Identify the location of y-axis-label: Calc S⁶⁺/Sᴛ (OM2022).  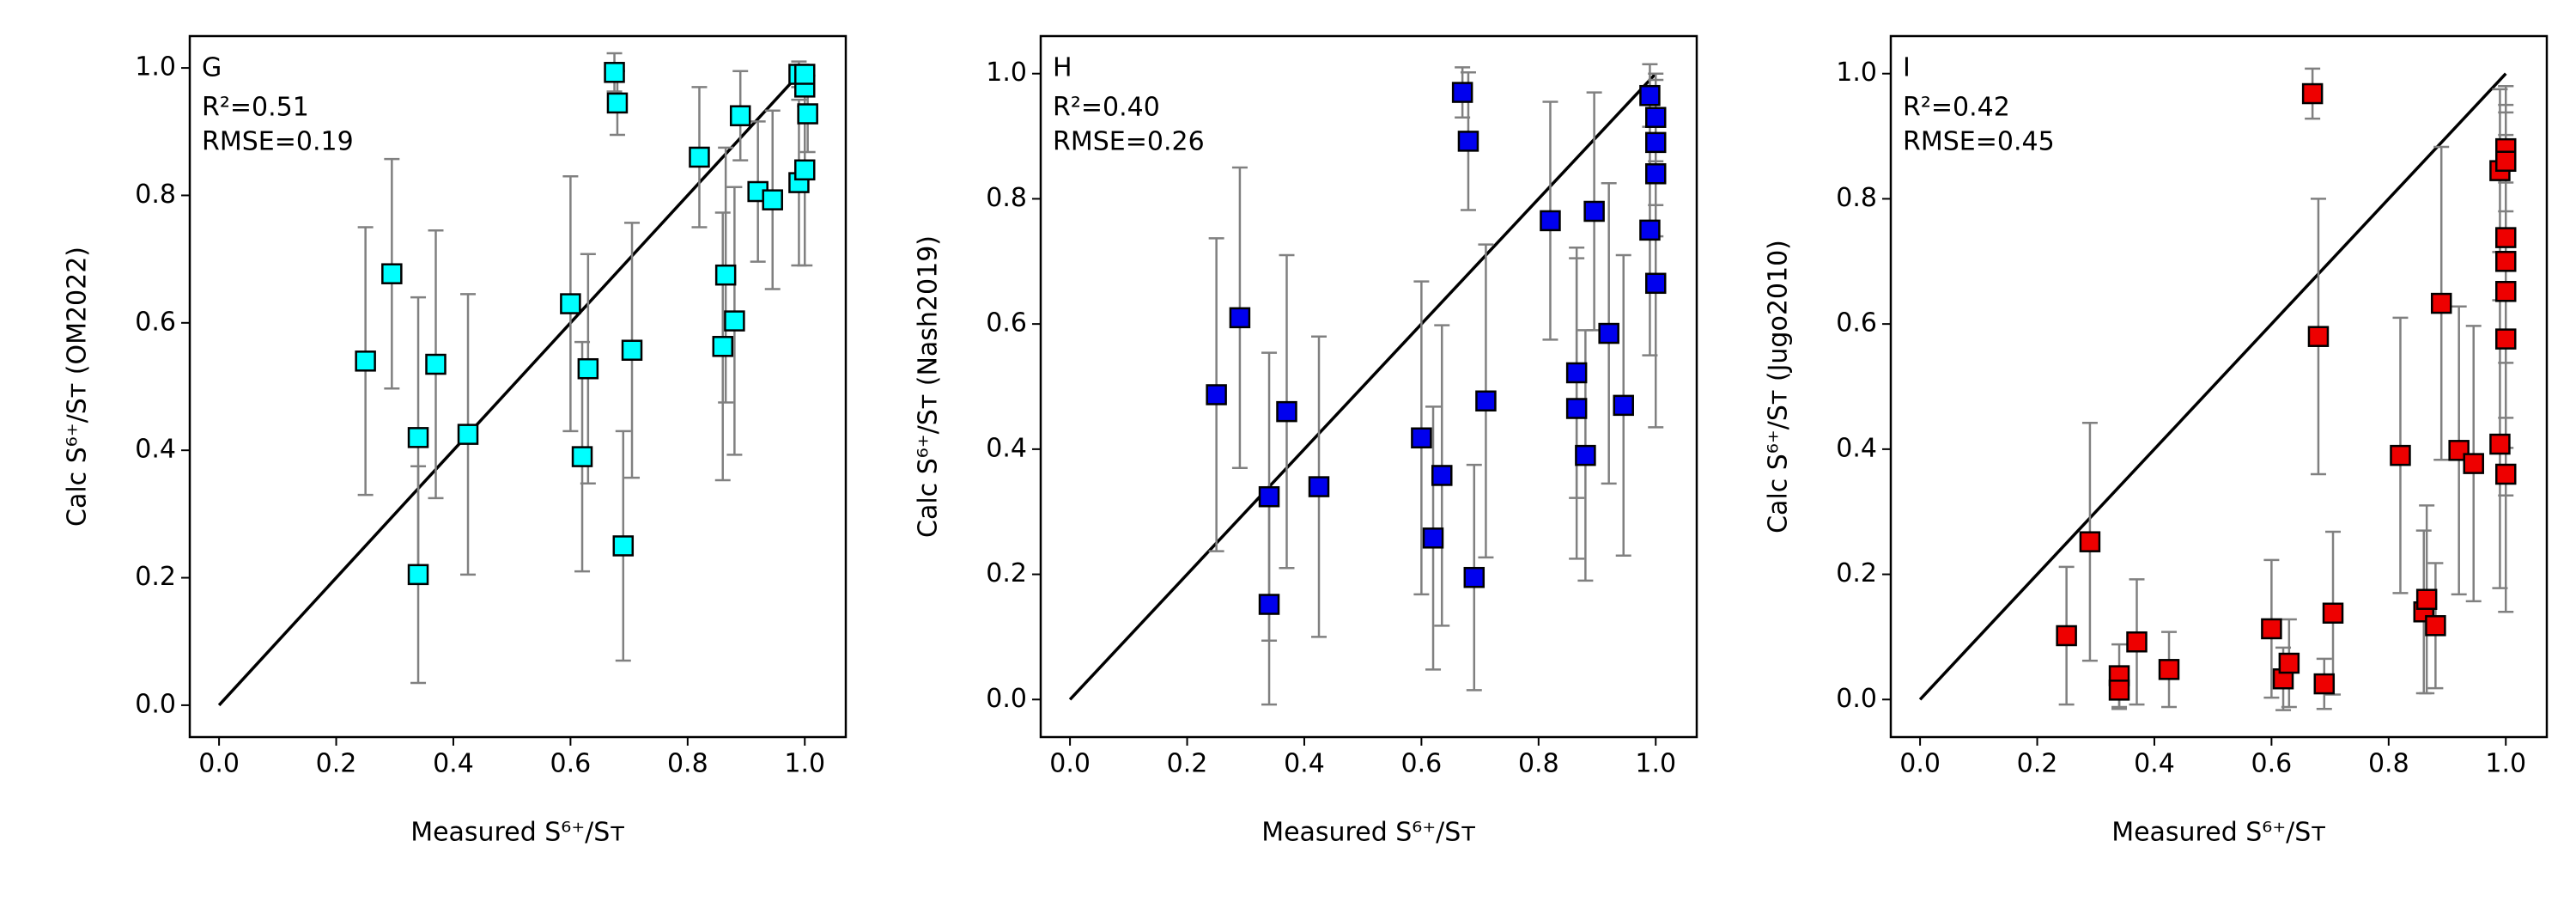
(78, 387).